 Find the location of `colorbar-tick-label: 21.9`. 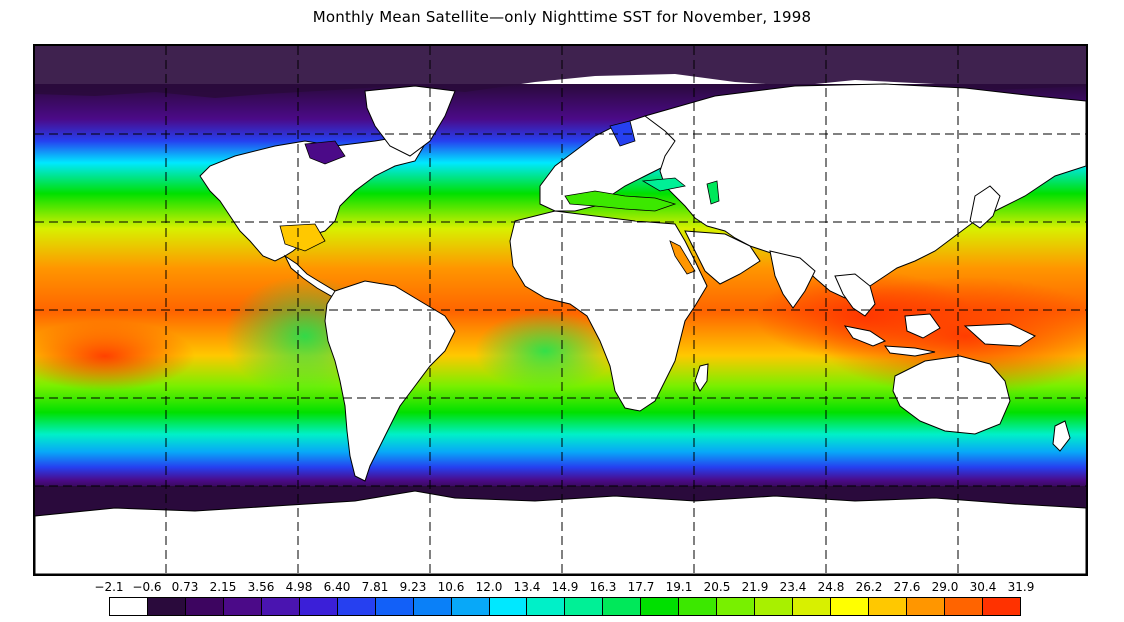

colorbar-tick-label: 21.9 is located at coordinates (755, 587).